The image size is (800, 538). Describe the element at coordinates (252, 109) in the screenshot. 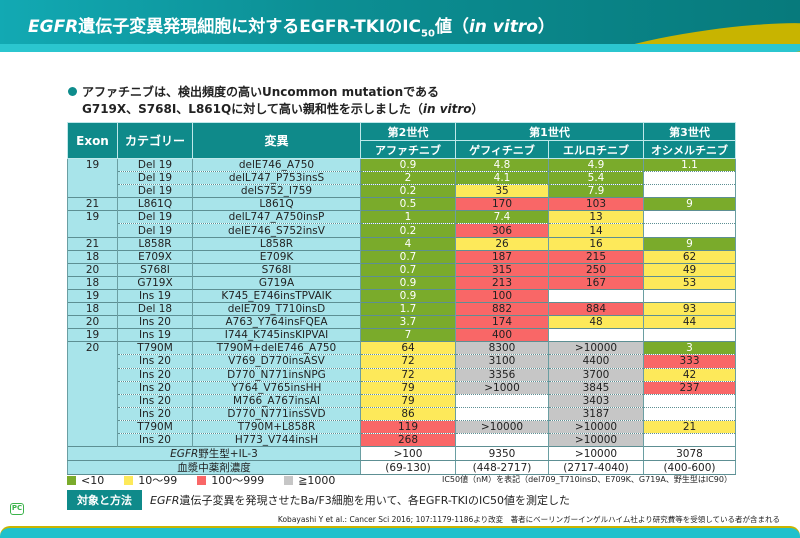

I see `bullet-line2: G719X、S768I、L861Qに対して高い親和性を示しました（` at that location.